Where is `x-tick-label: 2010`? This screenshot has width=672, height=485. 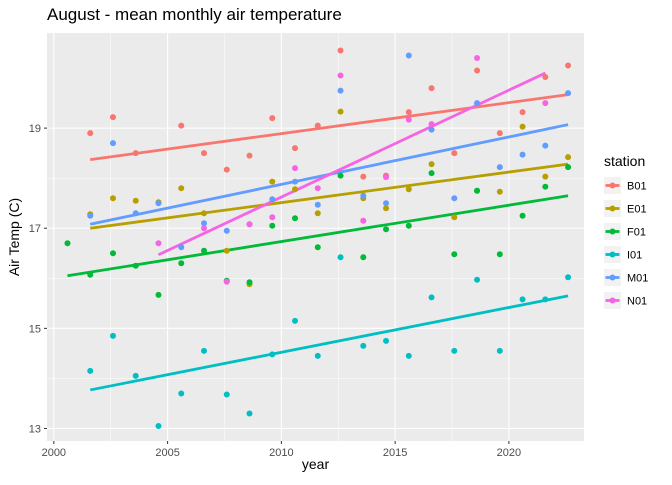 x-tick-label: 2010 is located at coordinates (281, 453).